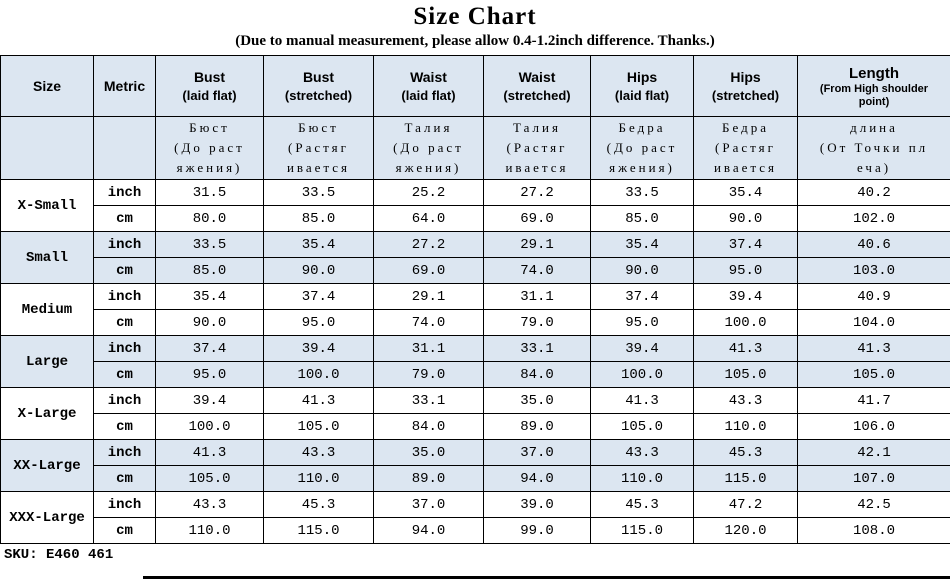  Describe the element at coordinates (428, 296) in the screenshot. I see `value-cell: 29.1` at that location.